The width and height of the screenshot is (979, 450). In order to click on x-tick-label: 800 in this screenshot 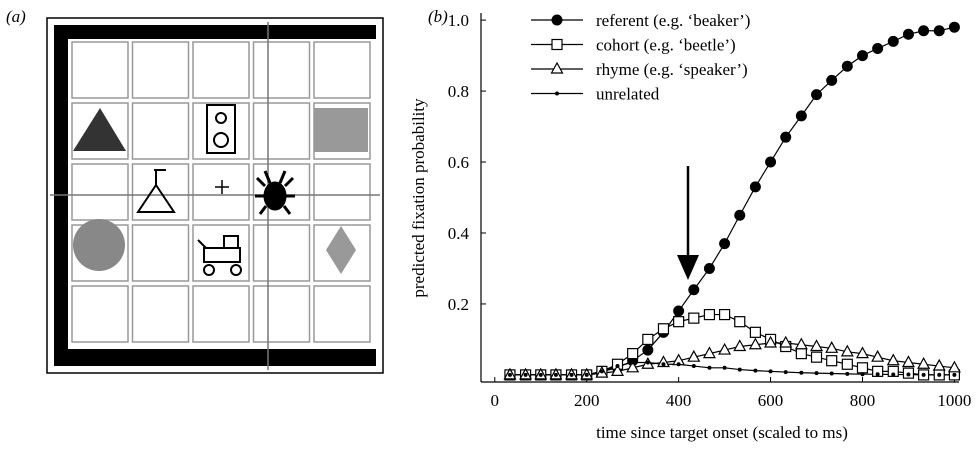, I will do `click(863, 400)`.